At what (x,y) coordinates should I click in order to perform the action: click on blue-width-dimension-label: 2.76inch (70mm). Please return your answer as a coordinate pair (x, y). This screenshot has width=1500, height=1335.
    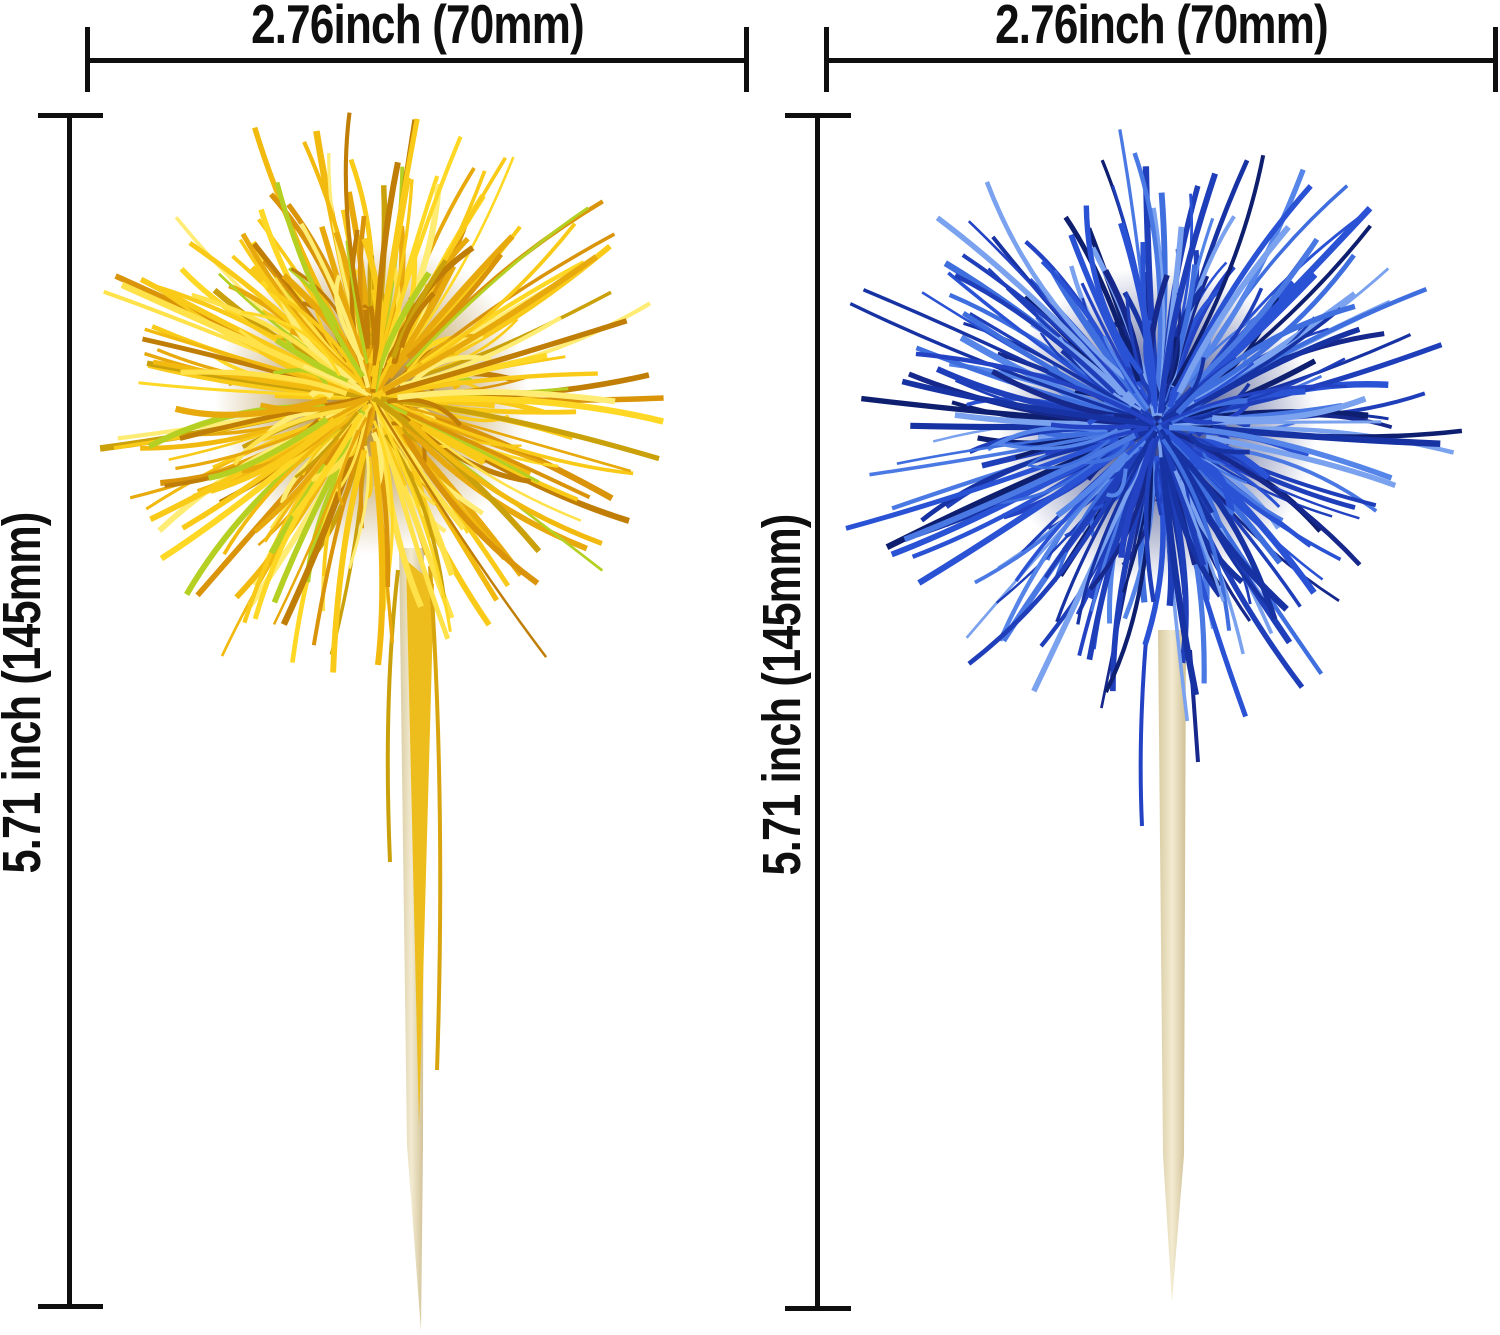
    Looking at the image, I should click on (1162, 27).